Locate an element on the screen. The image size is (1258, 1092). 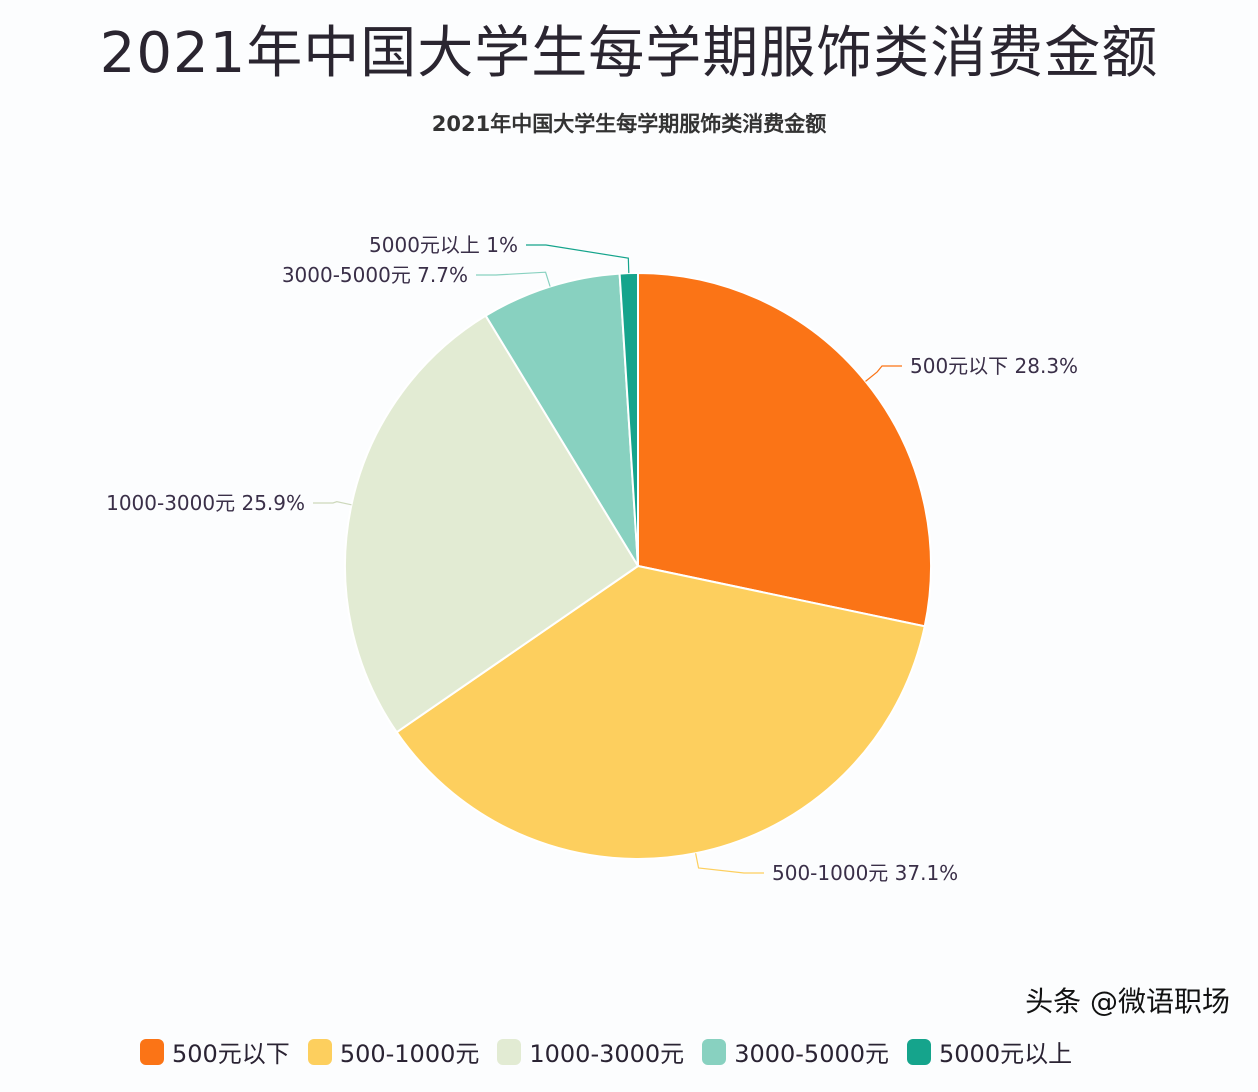
legend-label: 1000-3000元 is located at coordinates (607, 1054).